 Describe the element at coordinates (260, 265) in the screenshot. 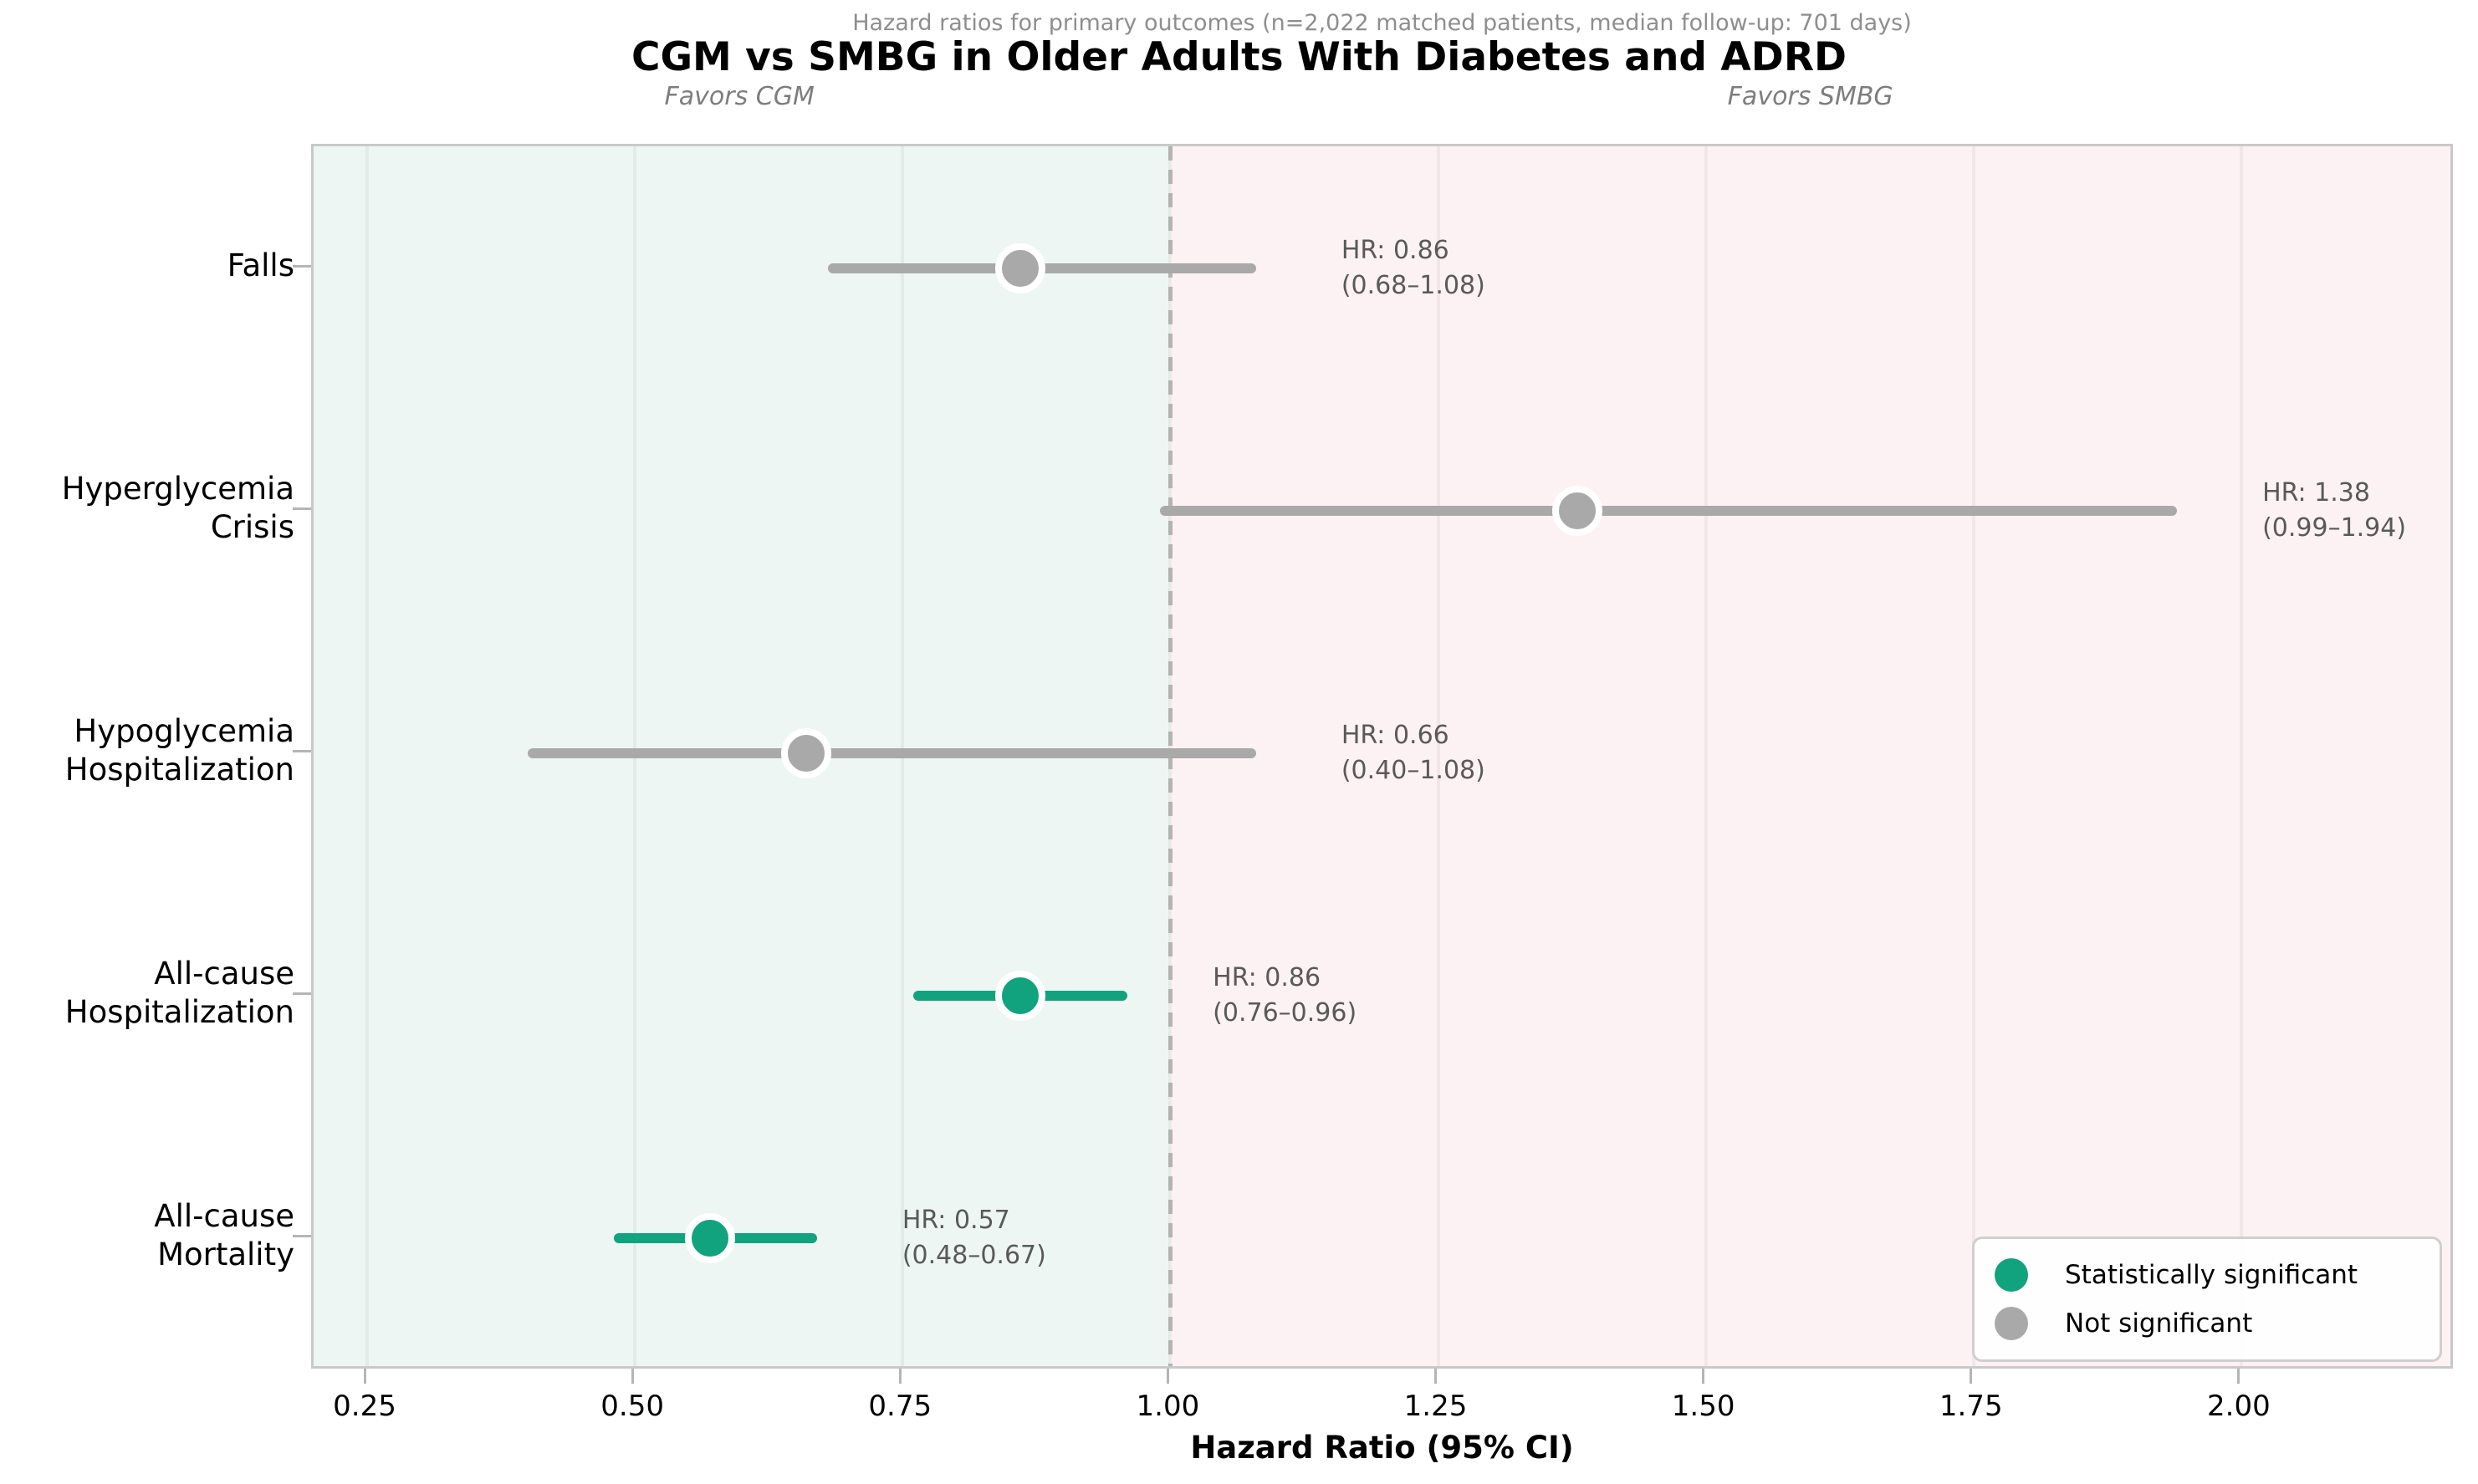

I see `y-label-line: Falls` at that location.